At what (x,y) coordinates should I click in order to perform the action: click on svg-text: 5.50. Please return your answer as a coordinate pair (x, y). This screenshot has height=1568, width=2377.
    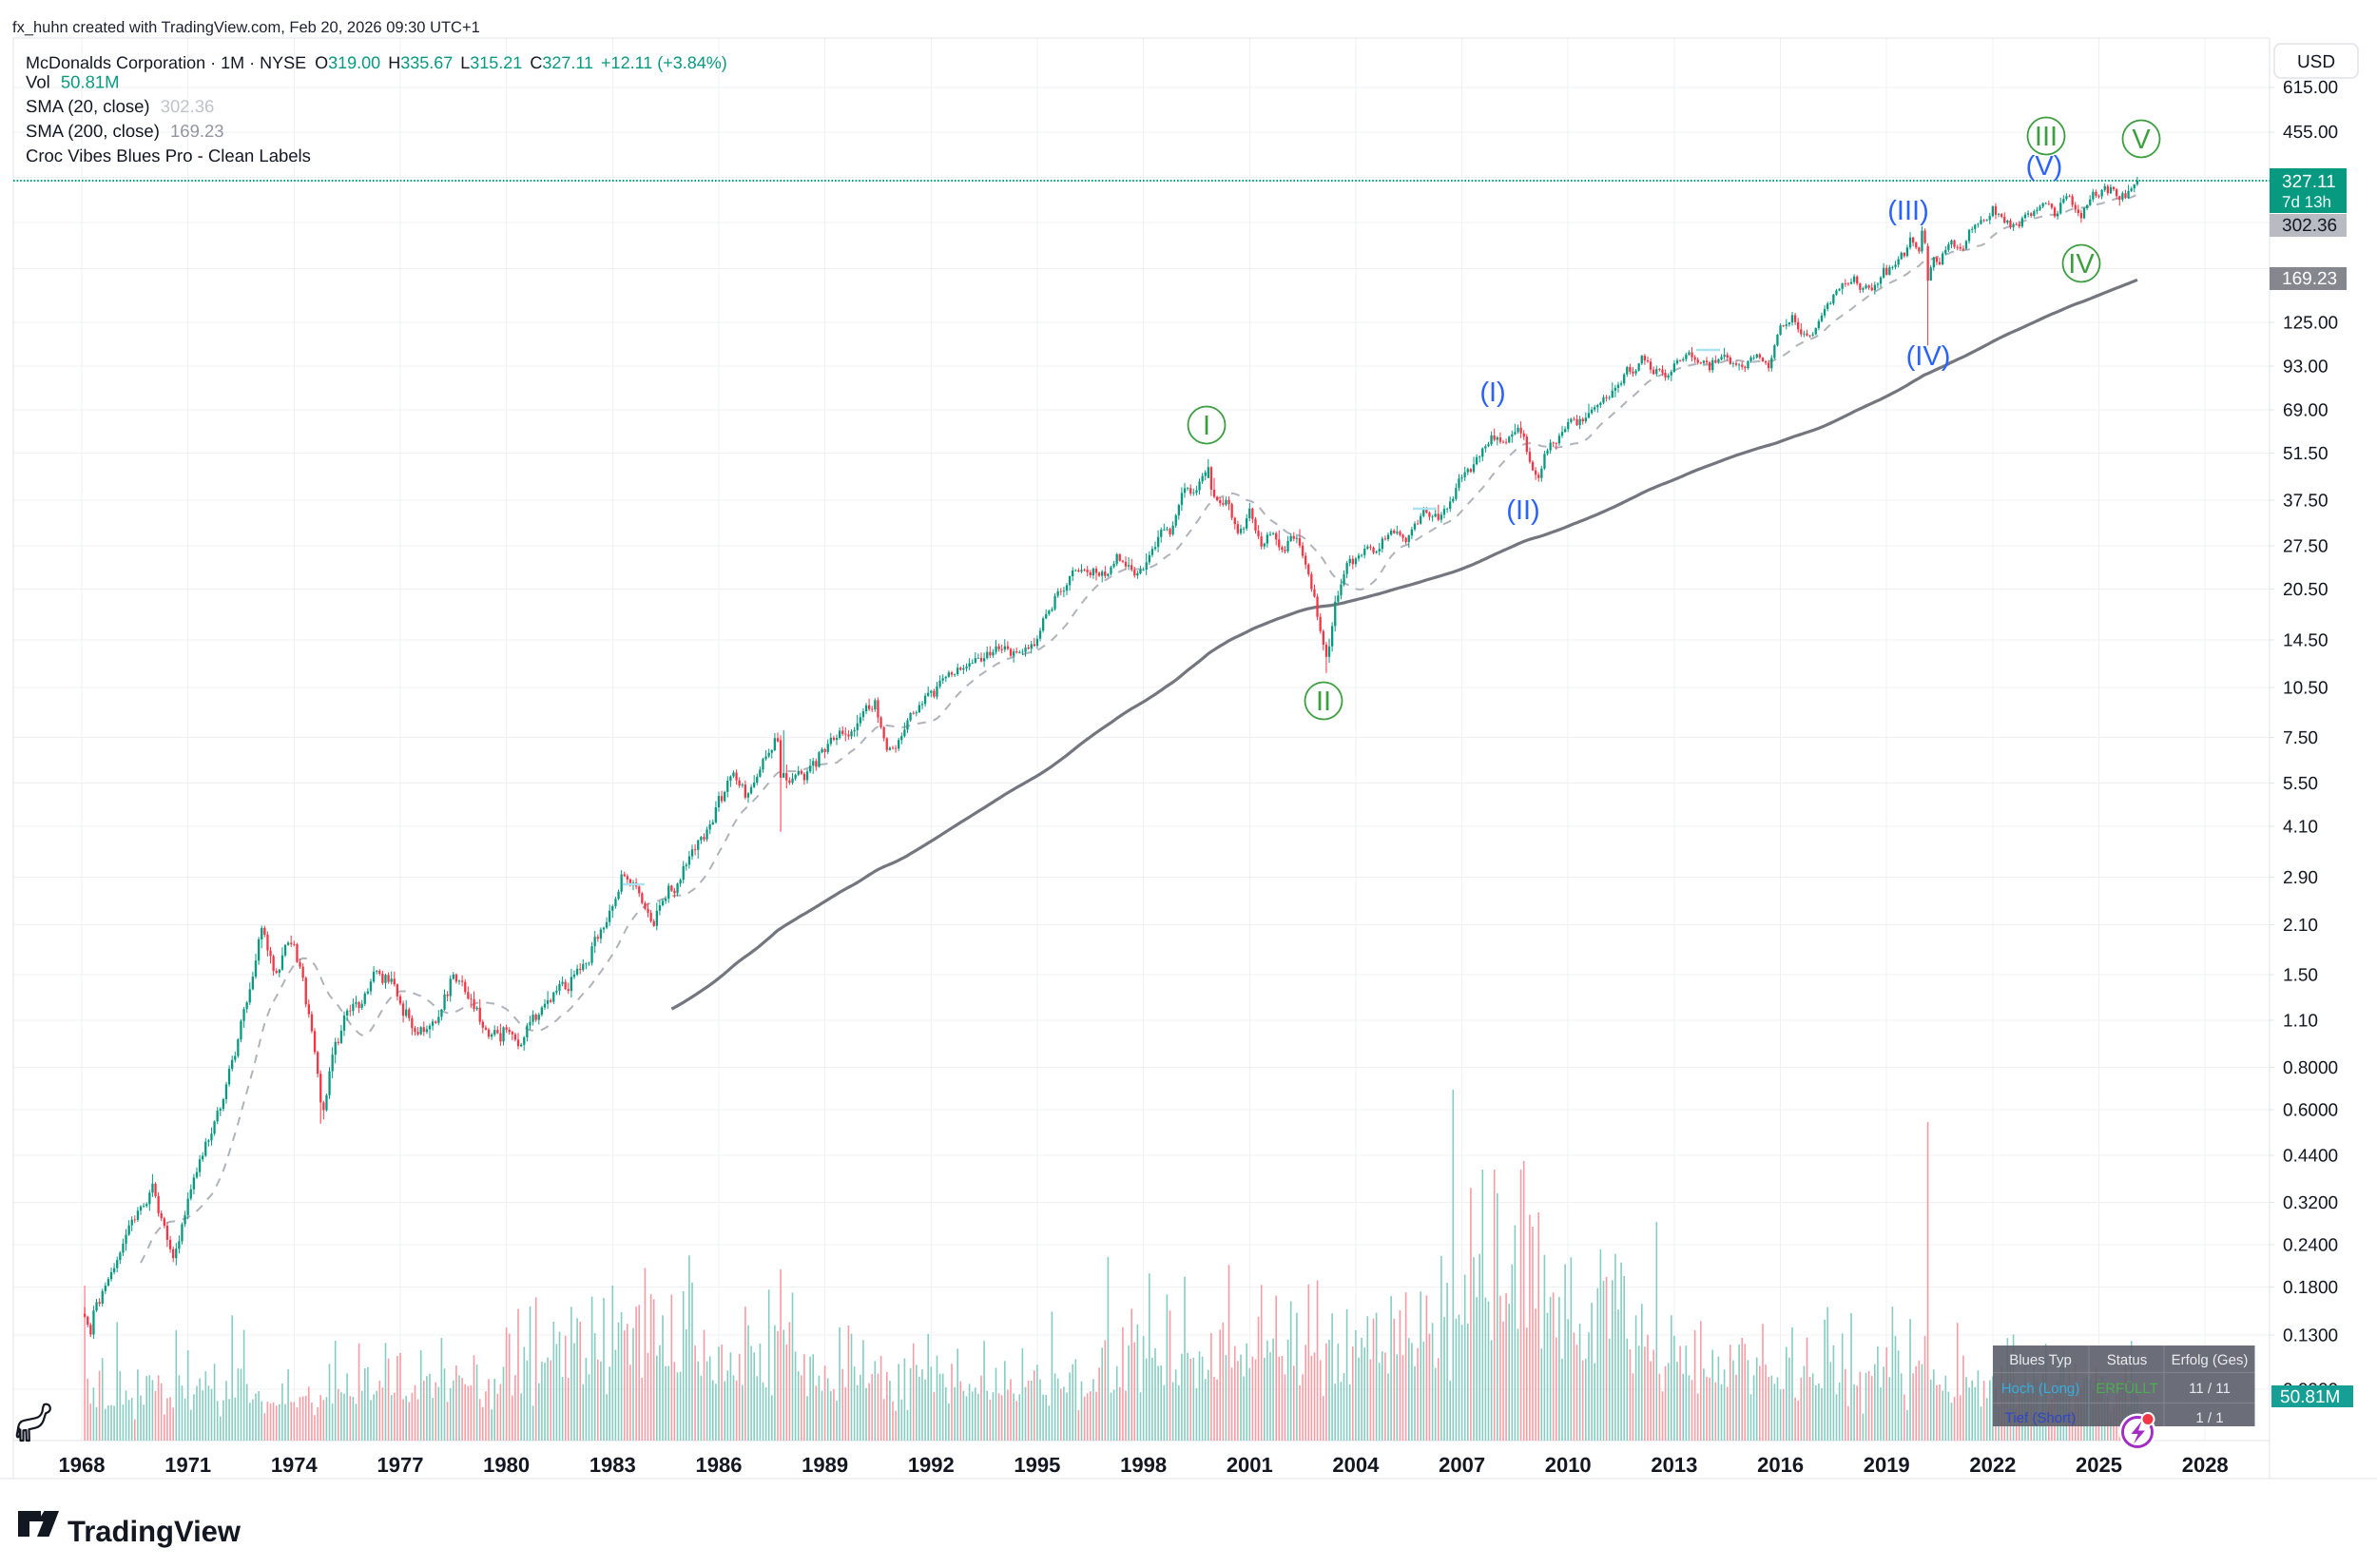
    Looking at the image, I should click on (2300, 784).